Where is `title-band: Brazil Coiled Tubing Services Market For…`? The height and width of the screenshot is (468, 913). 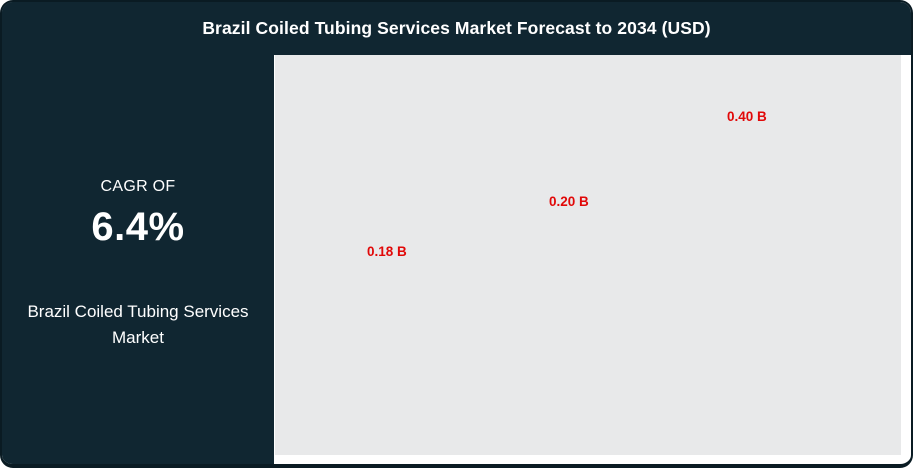
title-band: Brazil Coiled Tubing Services Market For… is located at coordinates (456, 28).